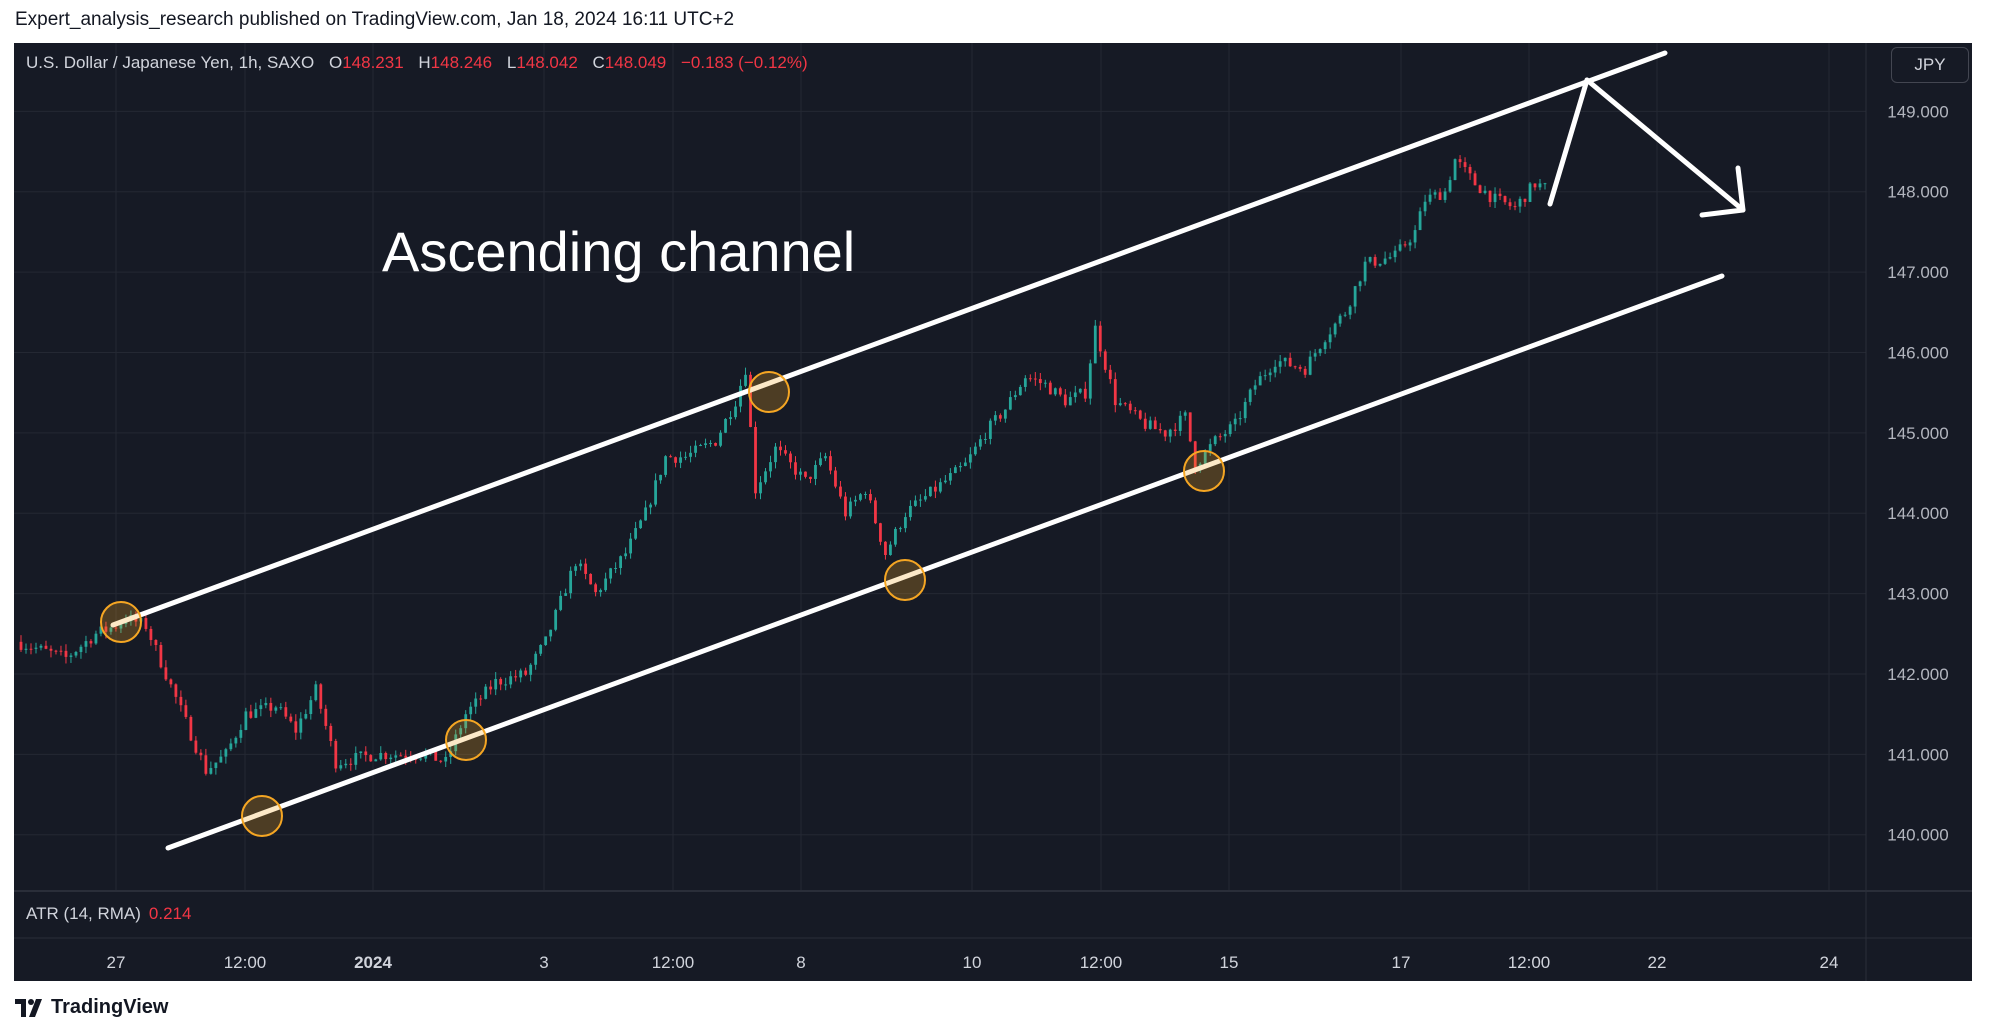  Describe the element at coordinates (618, 251) in the screenshot. I see `annotation-text: Ascending channel` at that location.